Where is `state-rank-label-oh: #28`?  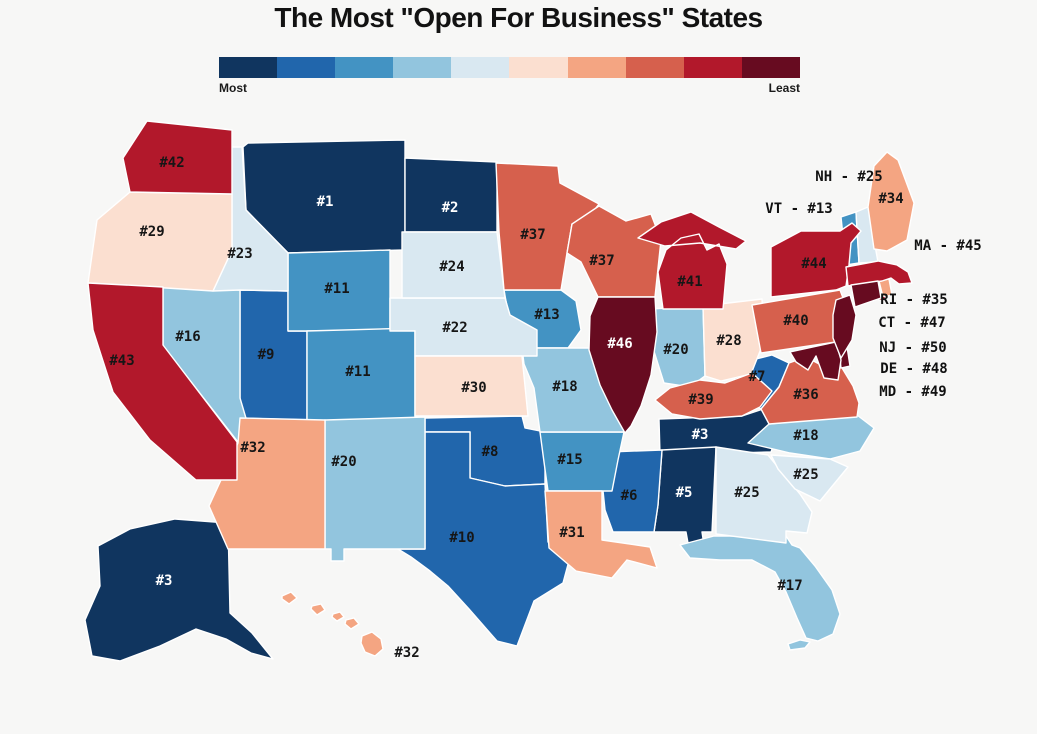 state-rank-label-oh: #28 is located at coordinates (728, 341).